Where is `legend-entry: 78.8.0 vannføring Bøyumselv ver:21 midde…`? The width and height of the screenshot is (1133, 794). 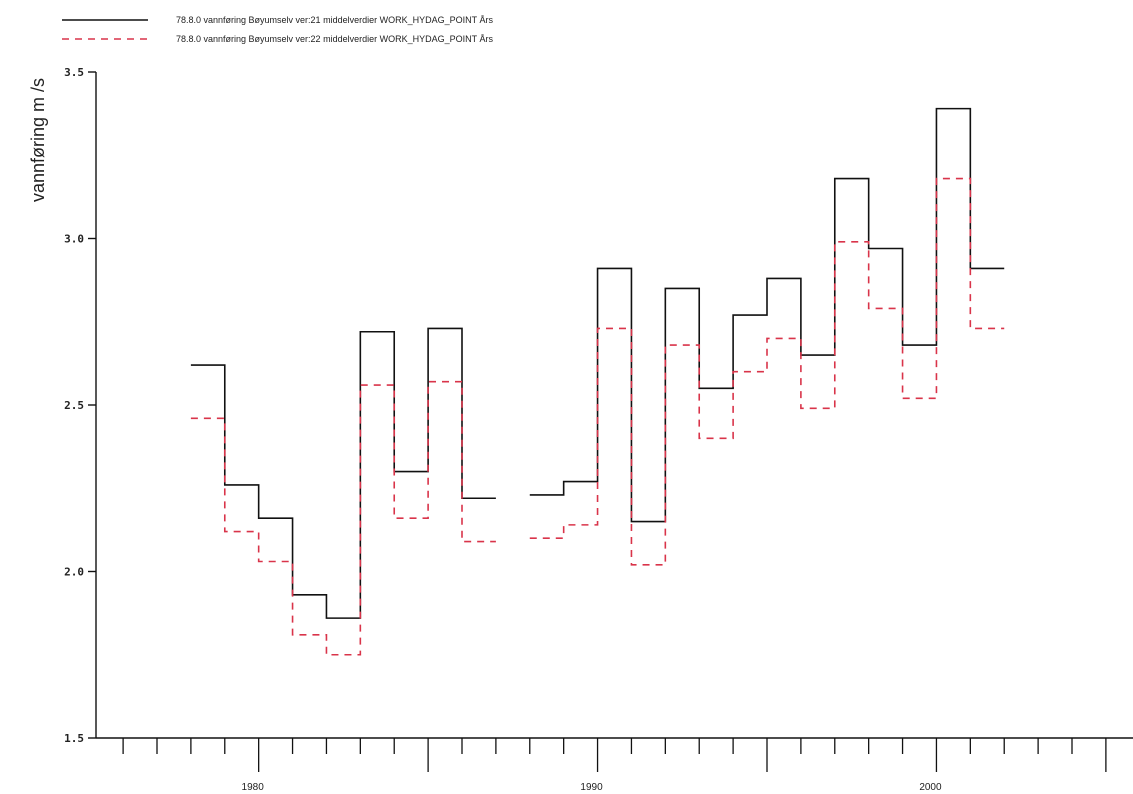 legend-entry: 78.8.0 vannføring Bøyumselv ver:21 midde… is located at coordinates (334, 20).